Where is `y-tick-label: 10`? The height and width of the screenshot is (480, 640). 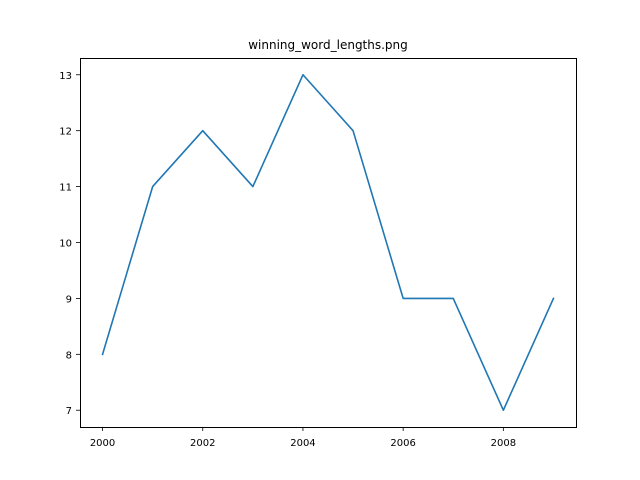 y-tick-label: 10 is located at coordinates (65, 244).